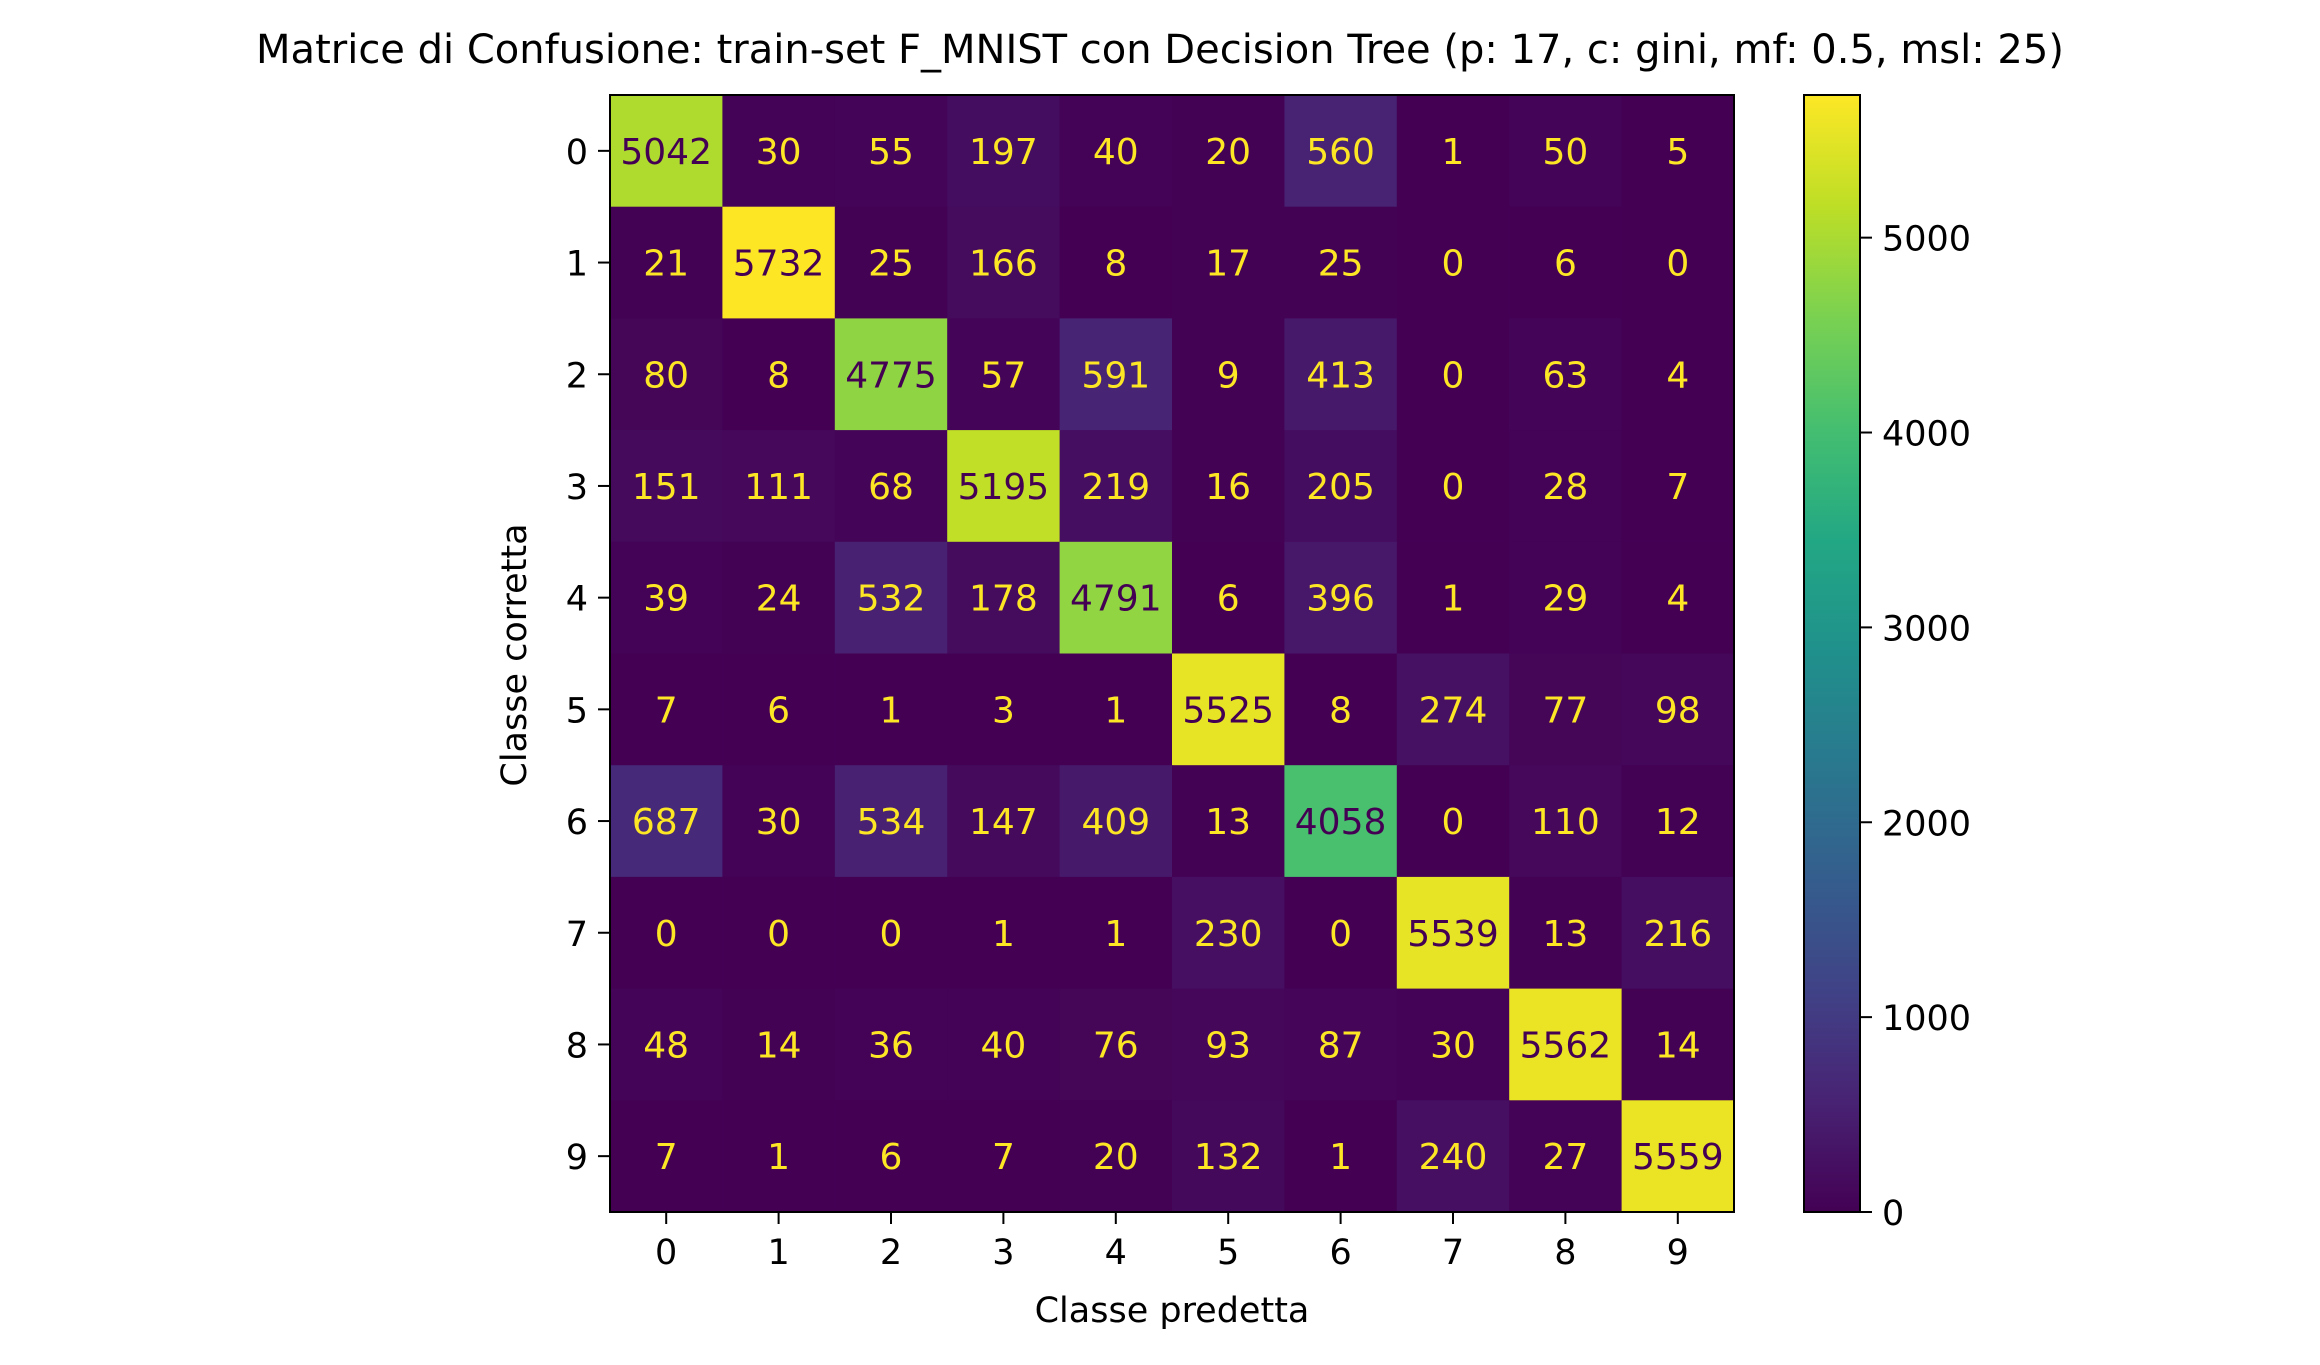 The image size is (2320, 1365). Describe the element at coordinates (577, 153) in the screenshot. I see `y-tick-label: 0` at that location.